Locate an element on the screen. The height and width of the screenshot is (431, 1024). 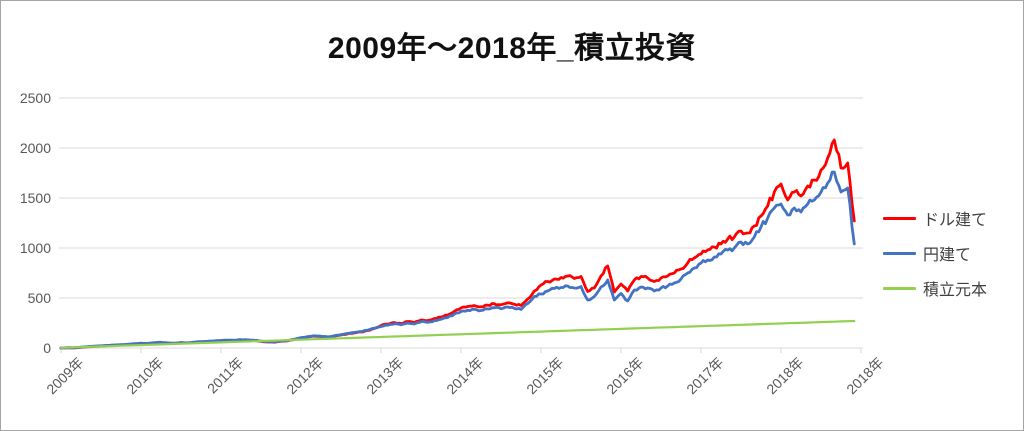
legend-line-swatch-principal is located at coordinates (899, 288).